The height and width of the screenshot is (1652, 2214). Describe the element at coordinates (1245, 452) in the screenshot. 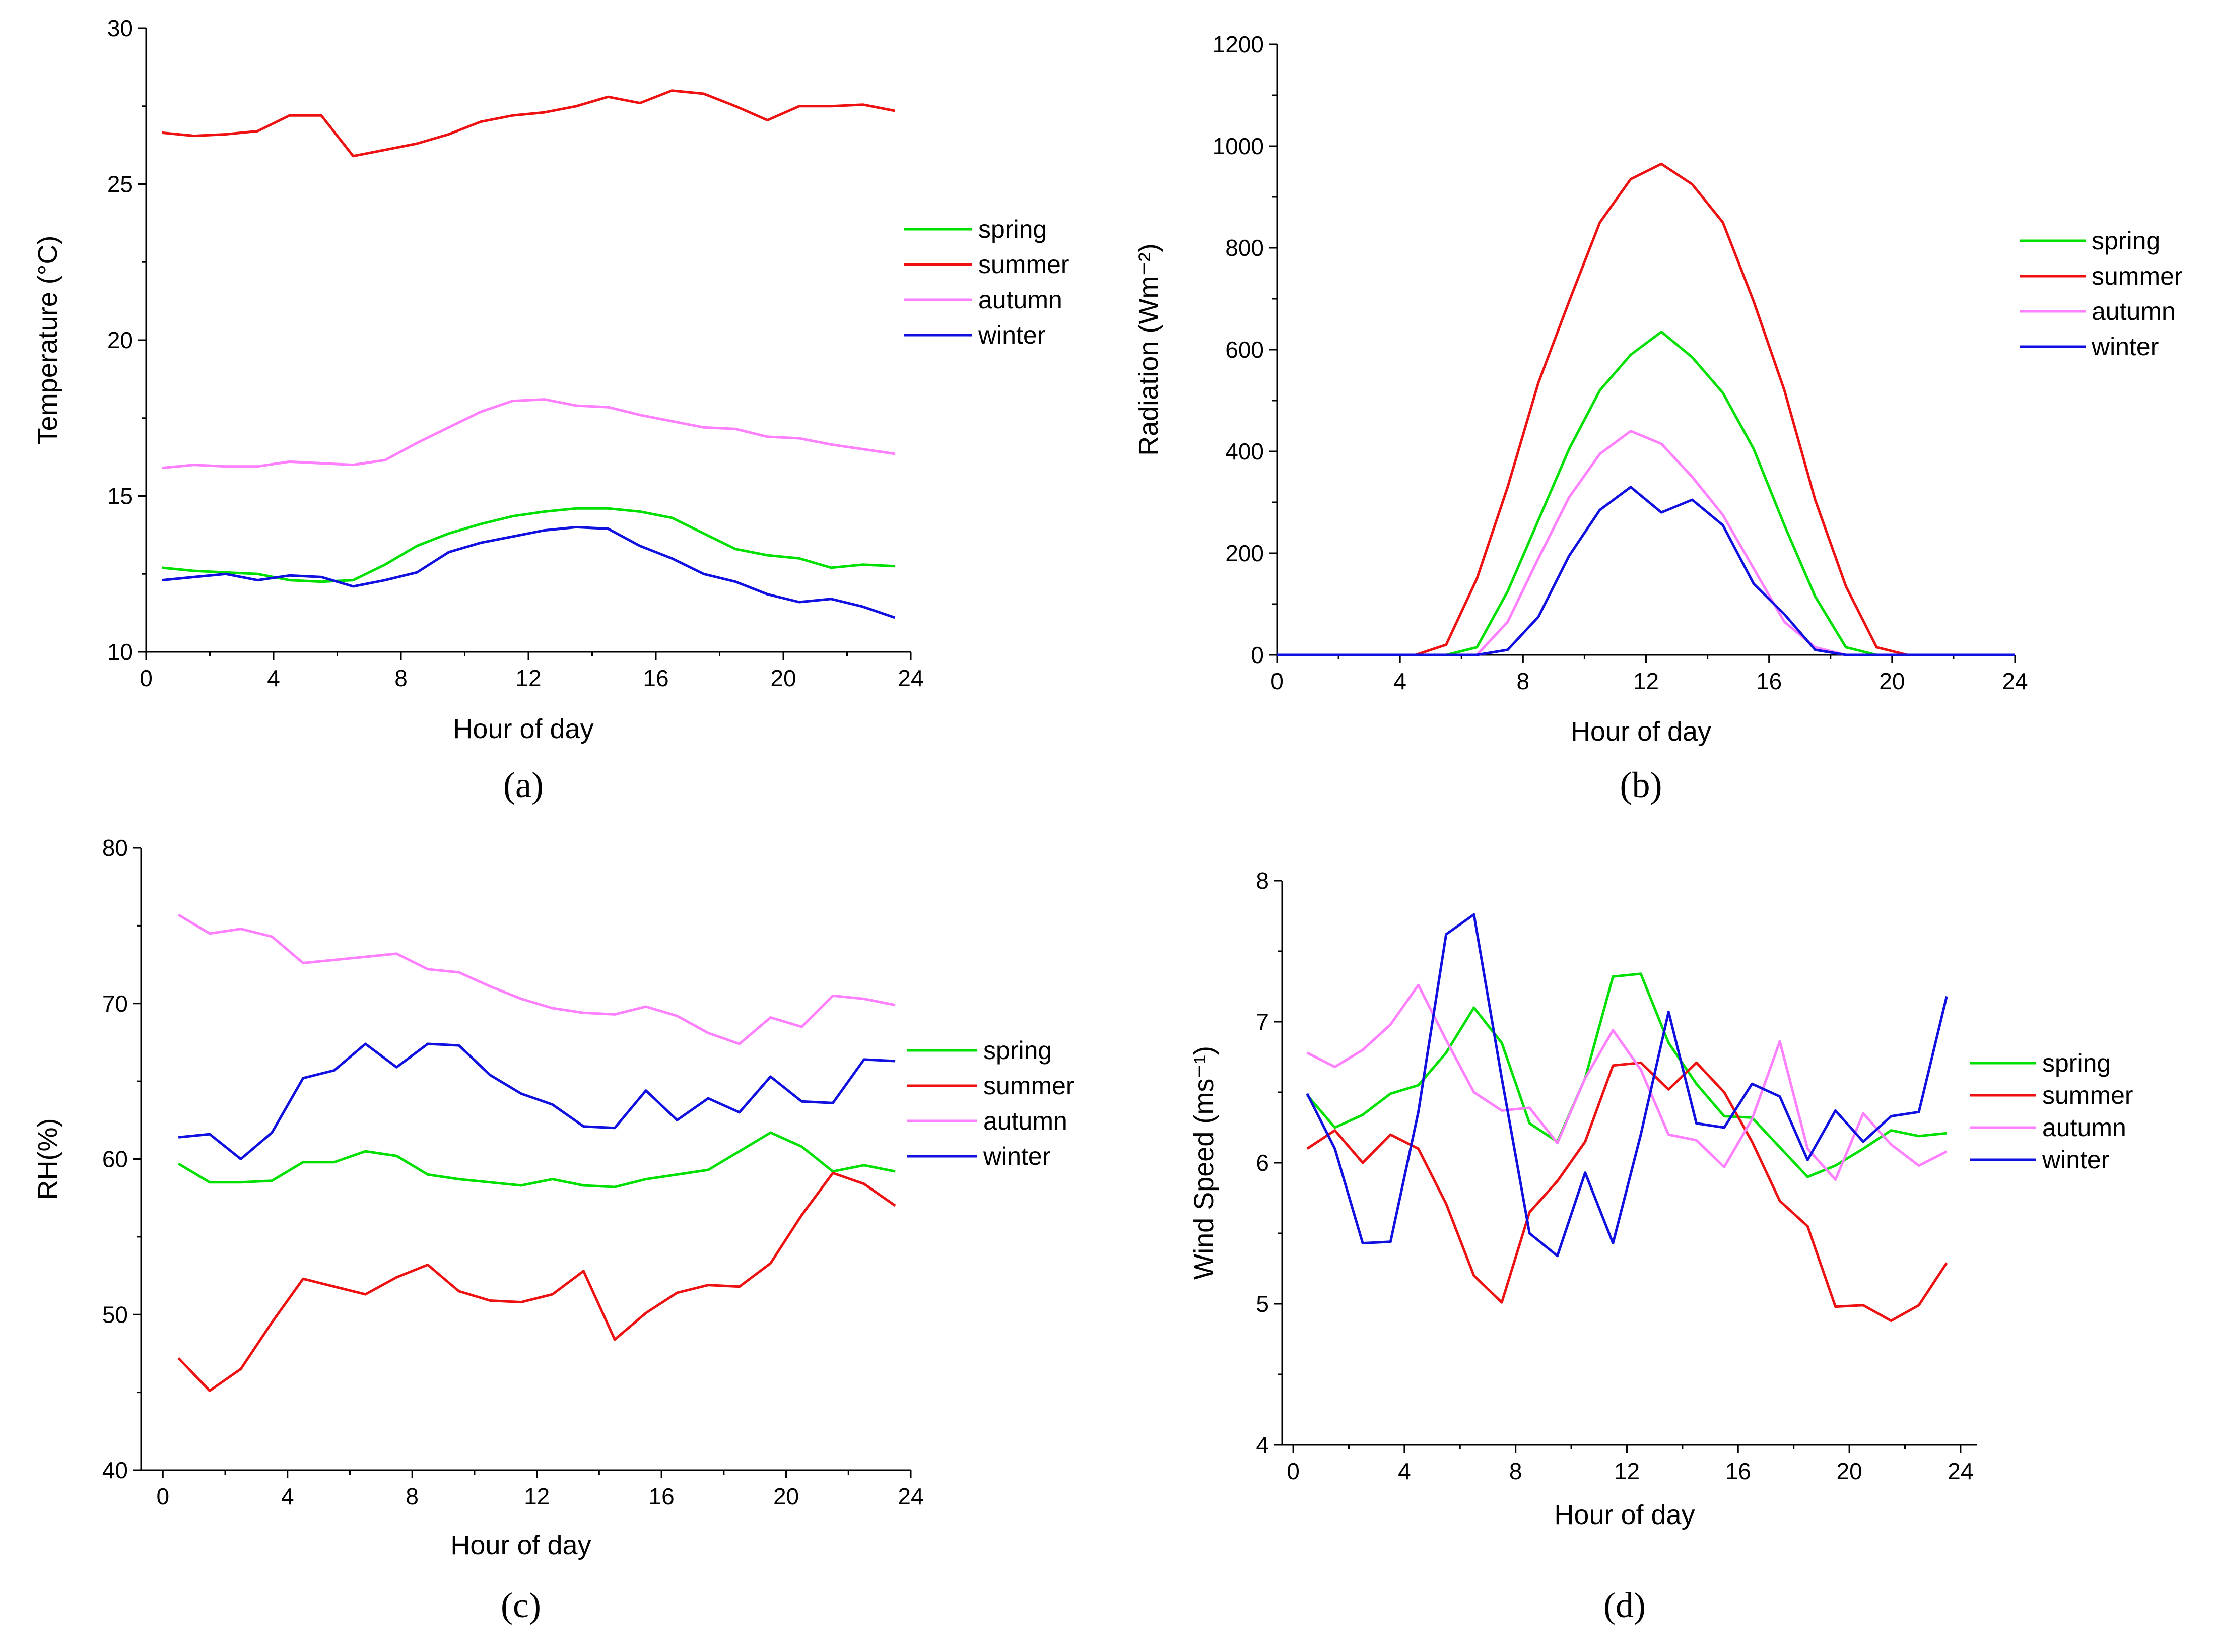

I see `y-tick-label: 400` at that location.